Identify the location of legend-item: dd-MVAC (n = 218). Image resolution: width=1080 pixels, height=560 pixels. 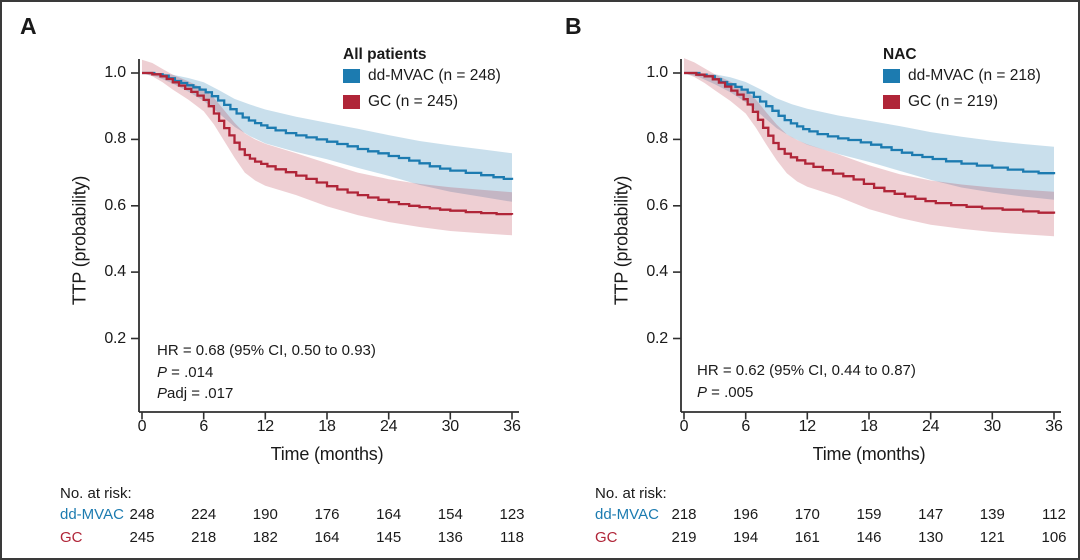
(962, 76).